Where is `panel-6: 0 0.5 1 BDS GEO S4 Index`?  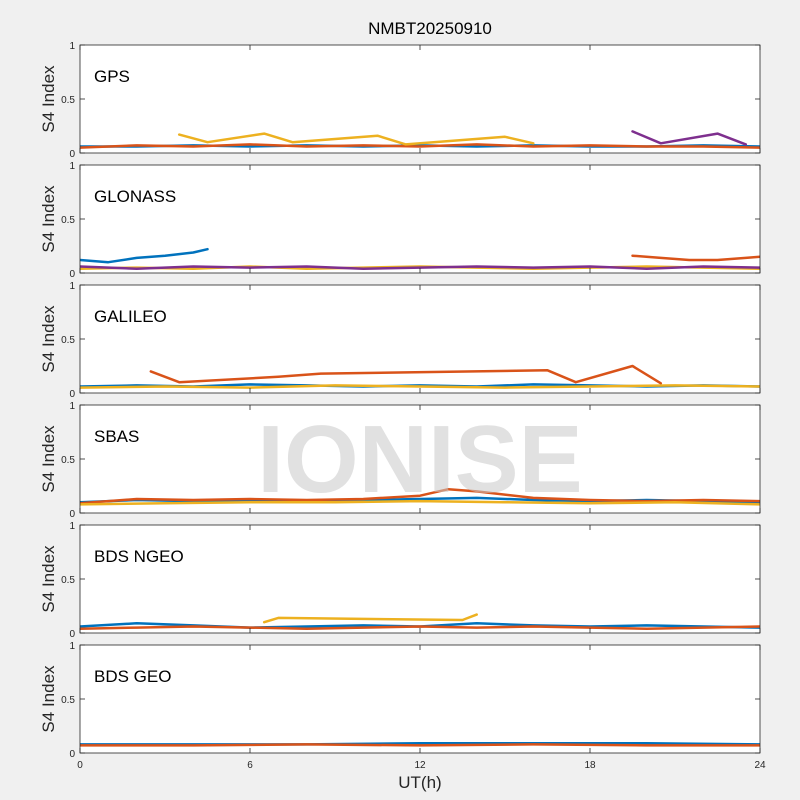 panel-6: 0 0.5 1 BDS GEO S4 Index is located at coordinates (400, 700).